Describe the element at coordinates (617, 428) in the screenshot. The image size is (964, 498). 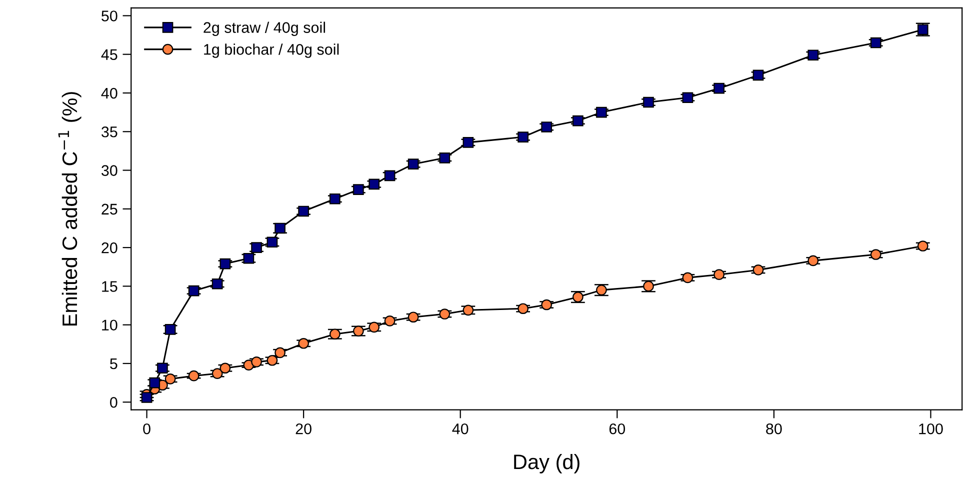
I see `x-tick-label: 60` at that location.